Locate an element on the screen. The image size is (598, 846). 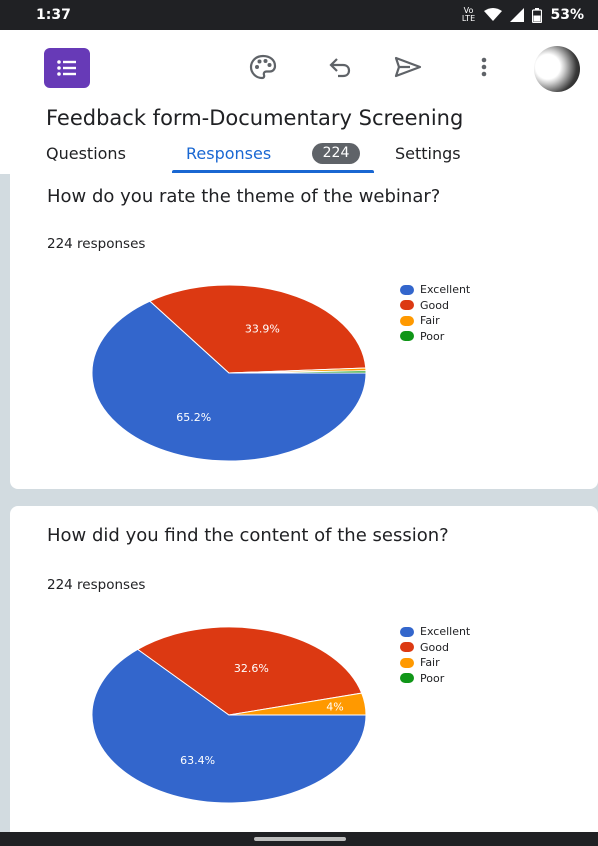
data-label-excellent: 63.4% is located at coordinates (197, 760).